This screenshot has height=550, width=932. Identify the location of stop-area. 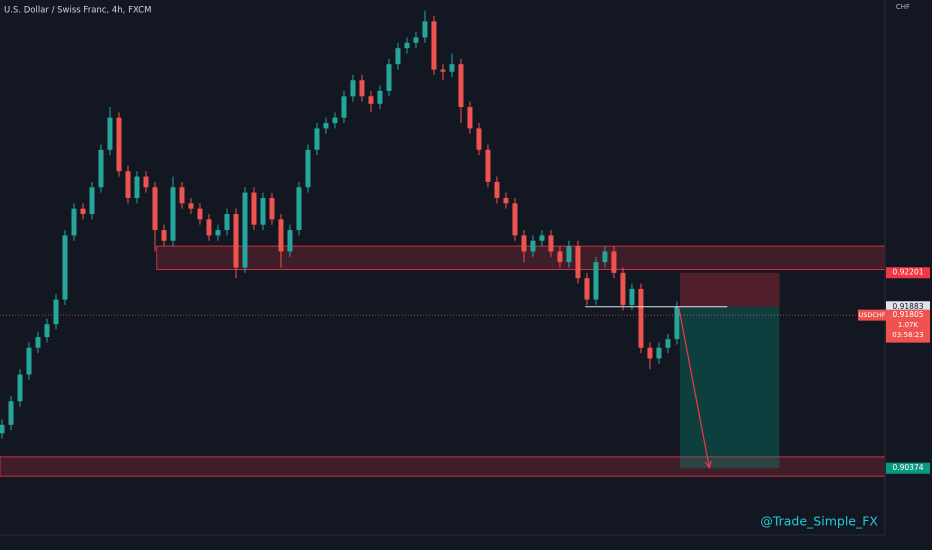
(729, 289).